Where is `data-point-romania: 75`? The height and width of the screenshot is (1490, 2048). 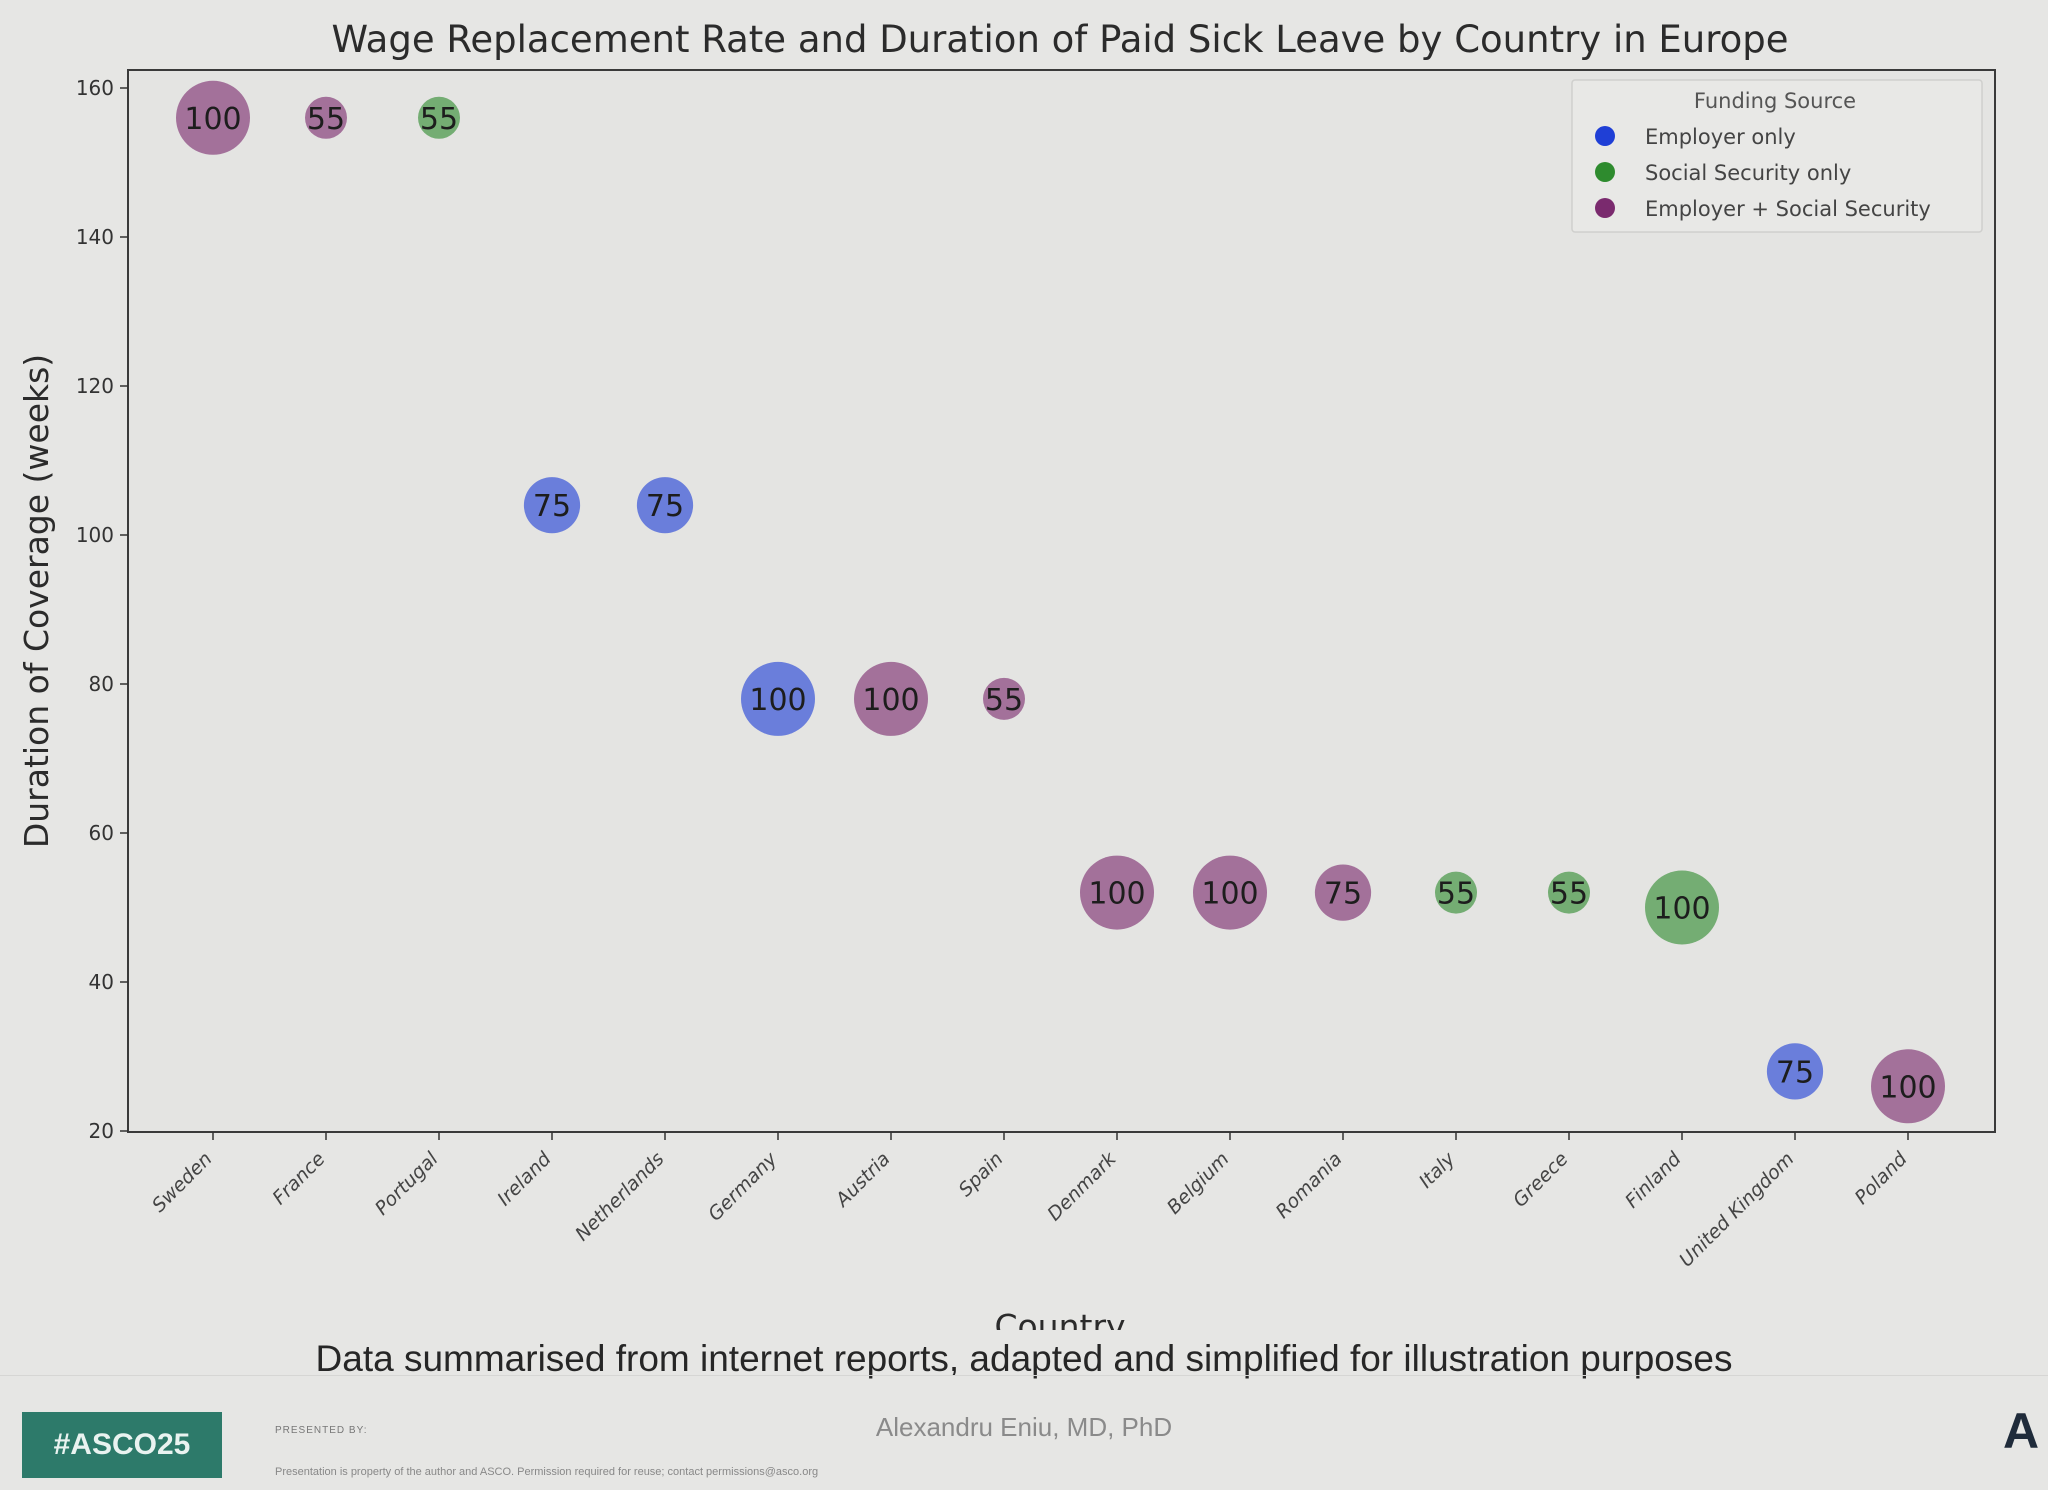 data-point-romania: 75 is located at coordinates (1343, 892).